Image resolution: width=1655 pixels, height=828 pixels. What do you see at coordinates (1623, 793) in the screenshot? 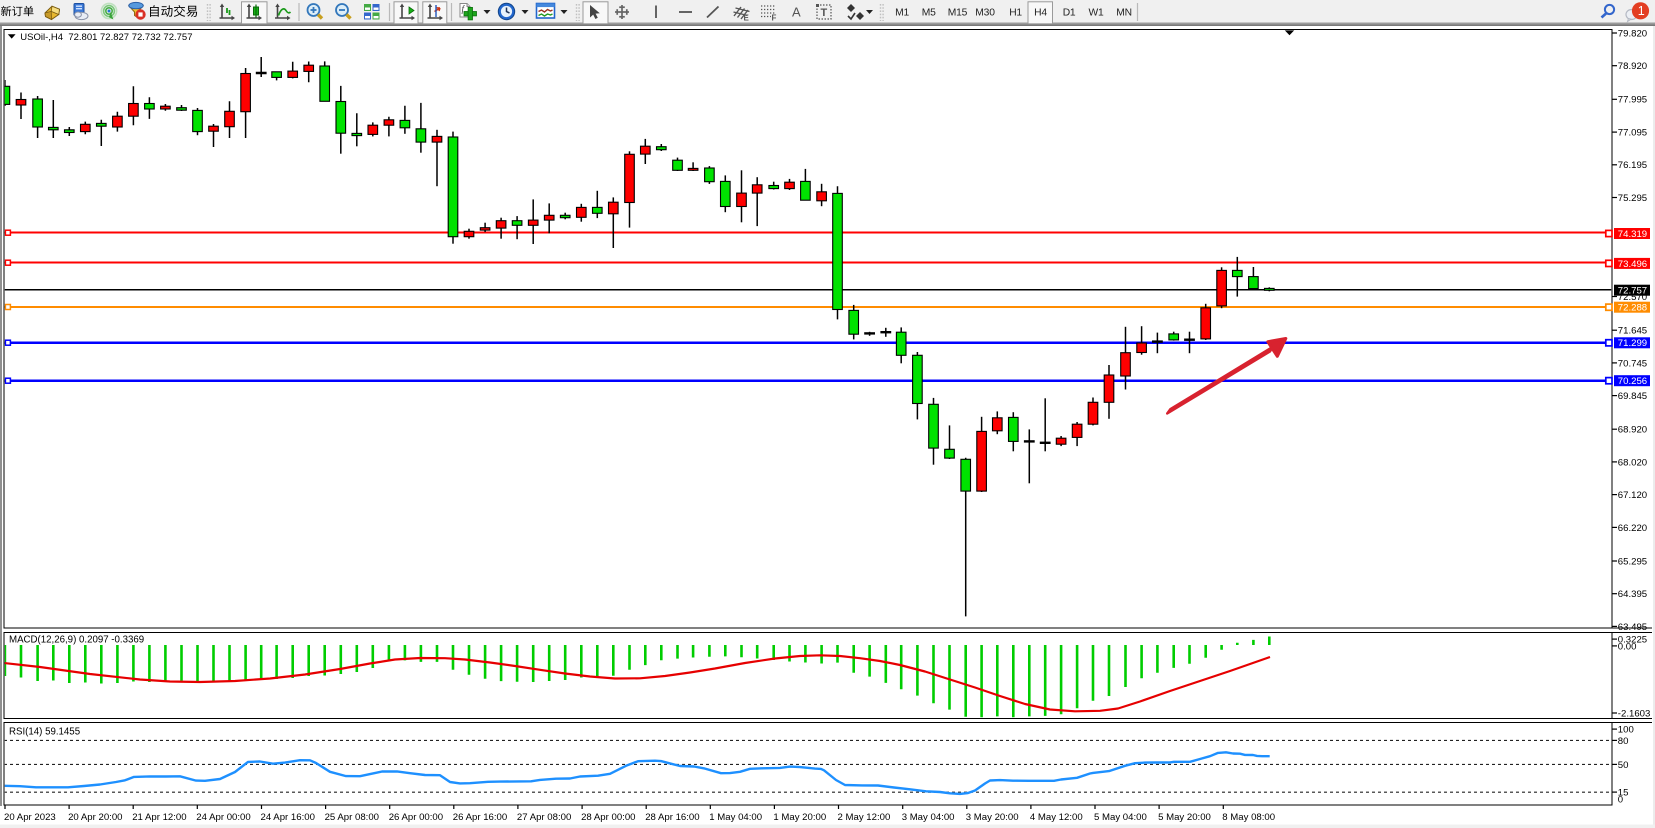
I see `svg-text: 15` at bounding box center [1623, 793].